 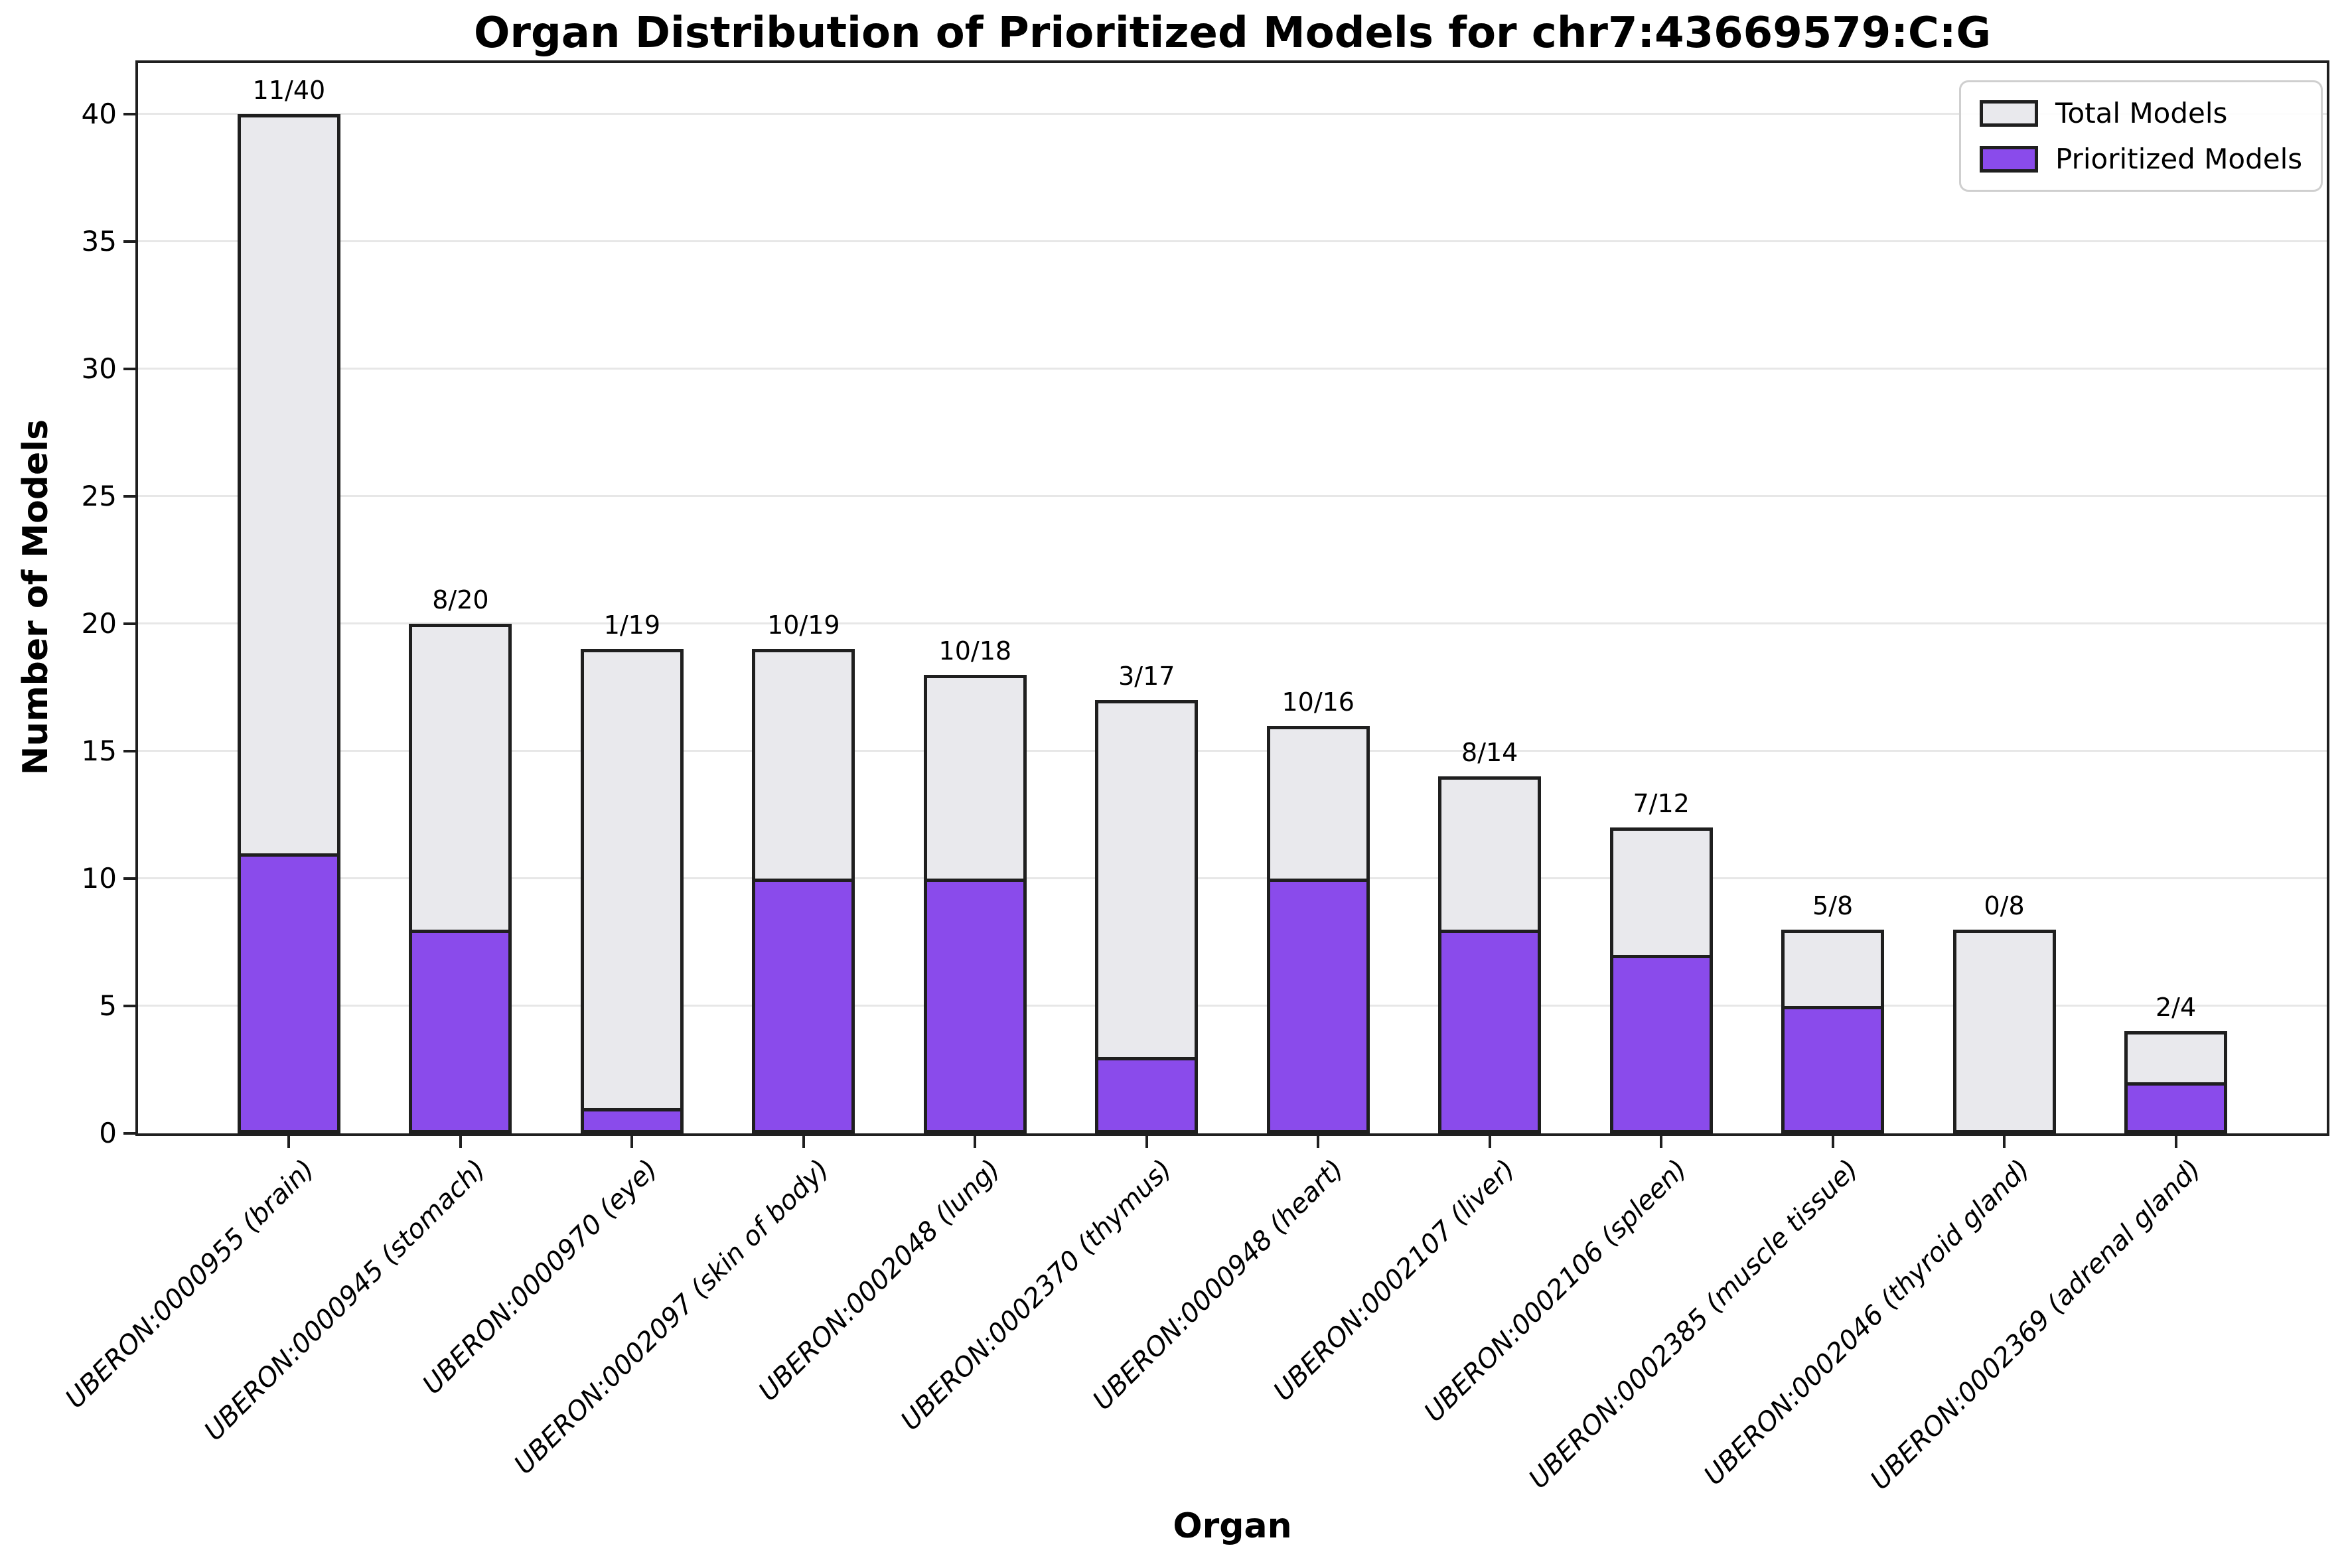 What do you see at coordinates (1661, 804) in the screenshot?
I see `bar-annotation: 7/12` at bounding box center [1661, 804].